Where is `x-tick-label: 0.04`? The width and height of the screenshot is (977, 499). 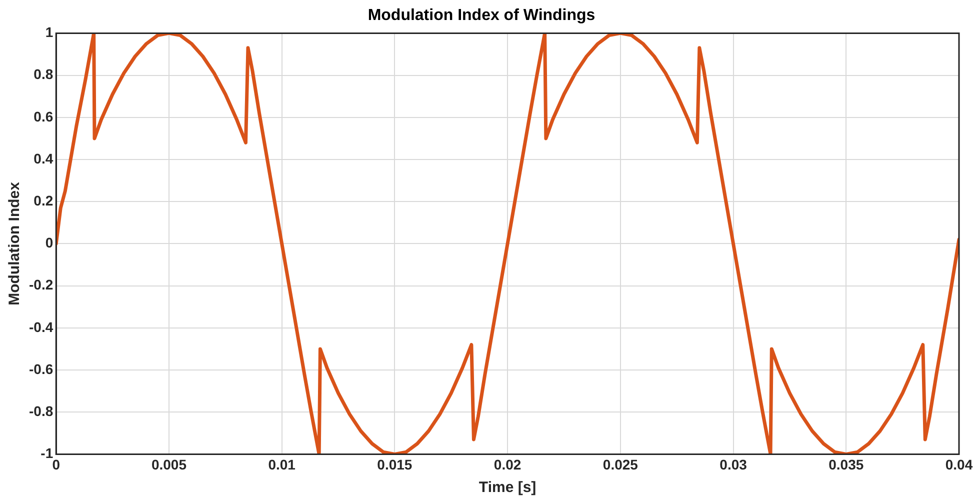
x-tick-label: 0.04 is located at coordinates (959, 464).